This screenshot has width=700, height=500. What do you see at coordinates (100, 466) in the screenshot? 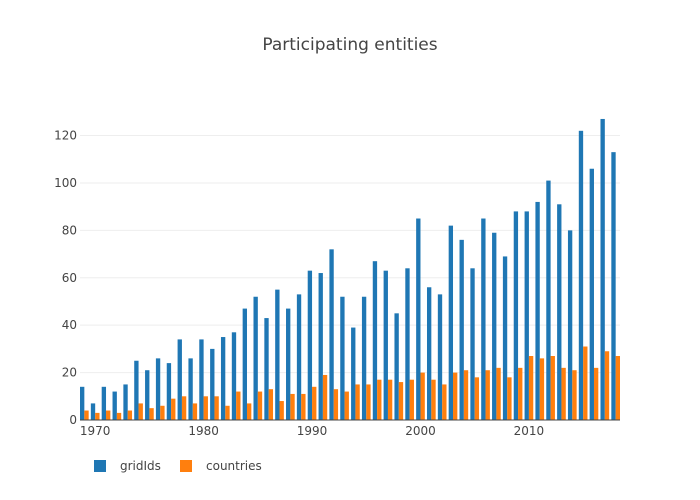
I see `legend-swatch-gridIds` at bounding box center [100, 466].